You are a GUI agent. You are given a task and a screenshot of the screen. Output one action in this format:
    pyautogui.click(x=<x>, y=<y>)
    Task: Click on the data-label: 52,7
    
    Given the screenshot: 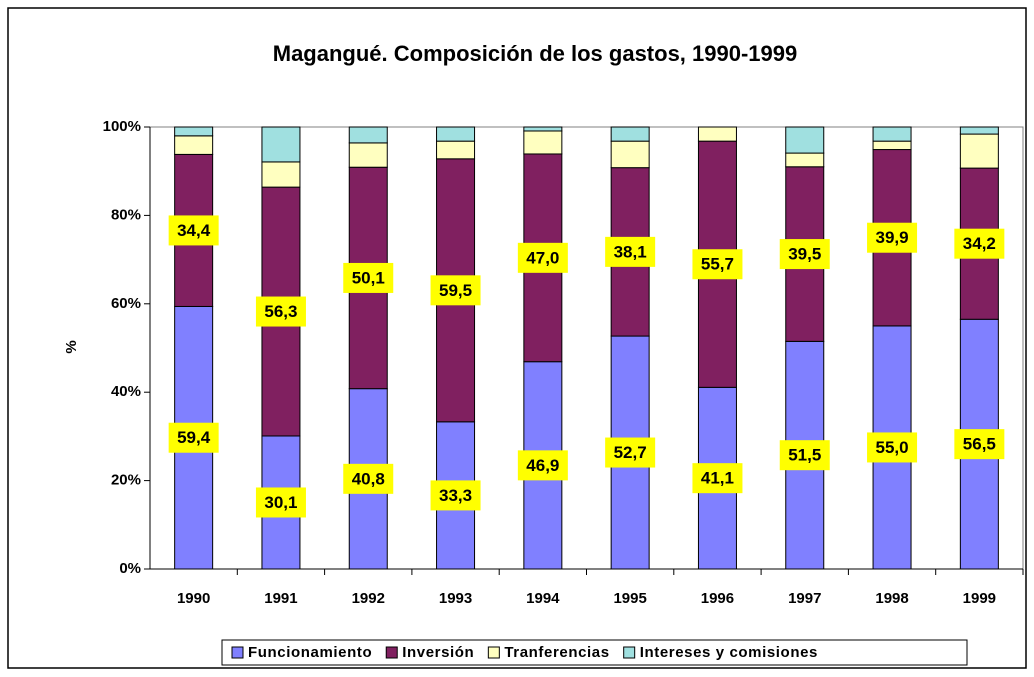 What is the action you would take?
    pyautogui.click(x=630, y=452)
    